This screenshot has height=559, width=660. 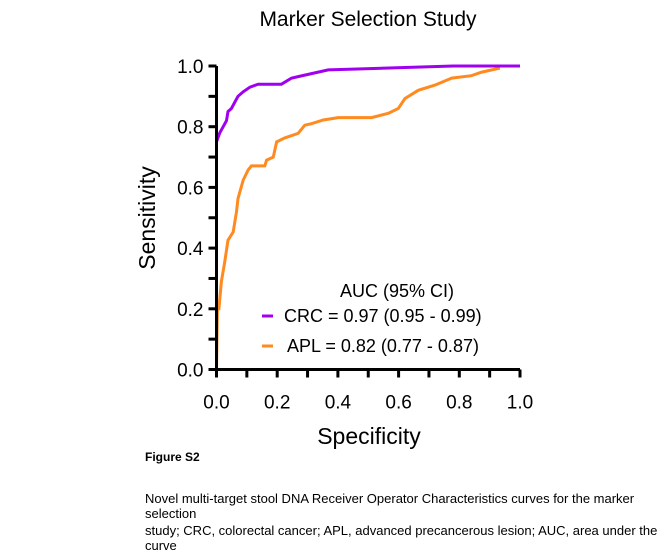 I want to click on x-tick-label: 1.0, so click(x=520, y=403).